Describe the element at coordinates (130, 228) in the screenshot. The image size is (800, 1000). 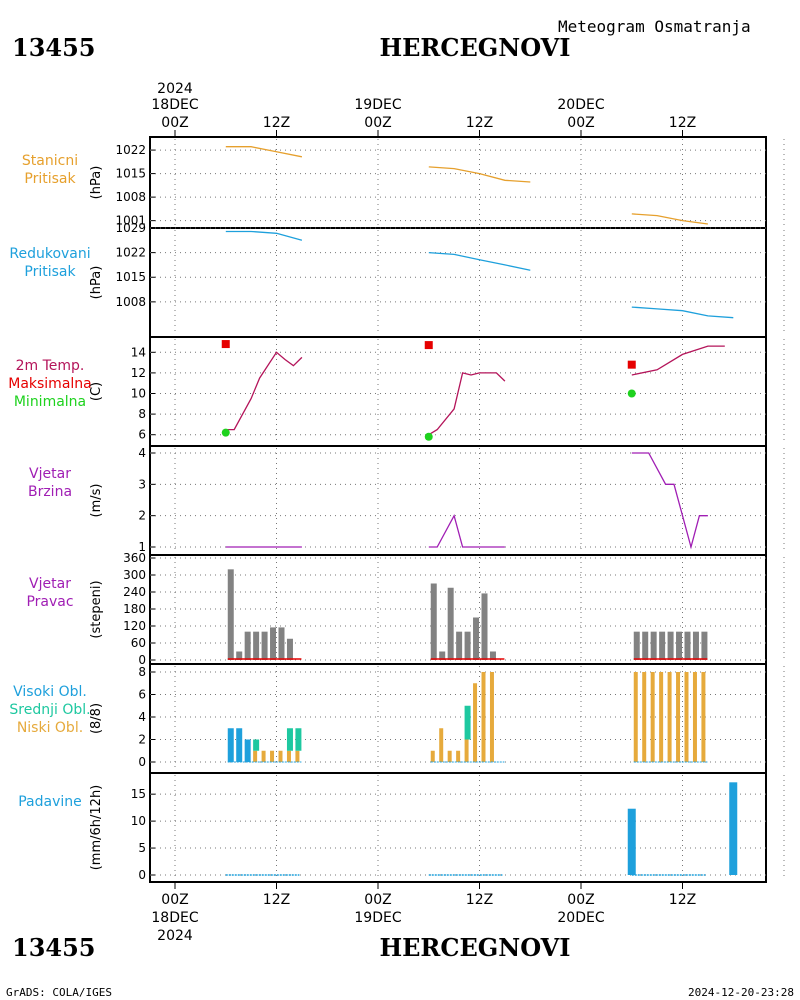
I see `y-tick-label: 1029` at that location.